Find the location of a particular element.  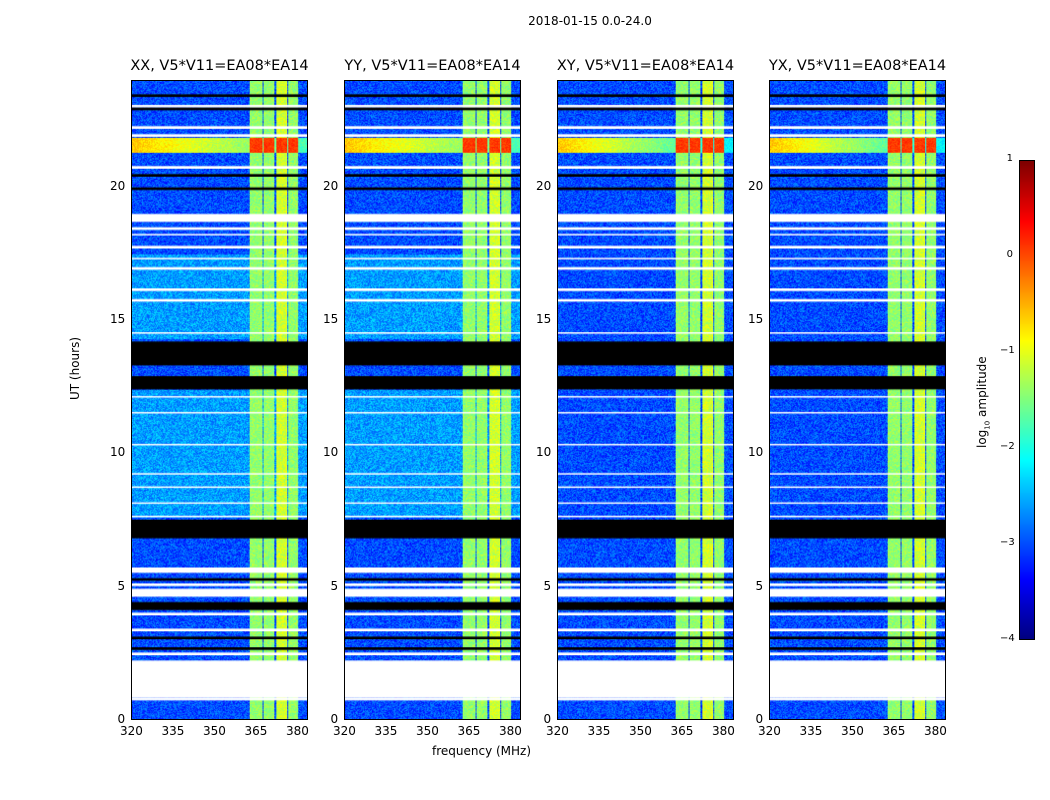

colorbar-tick-label: −2 is located at coordinates (1007, 446).